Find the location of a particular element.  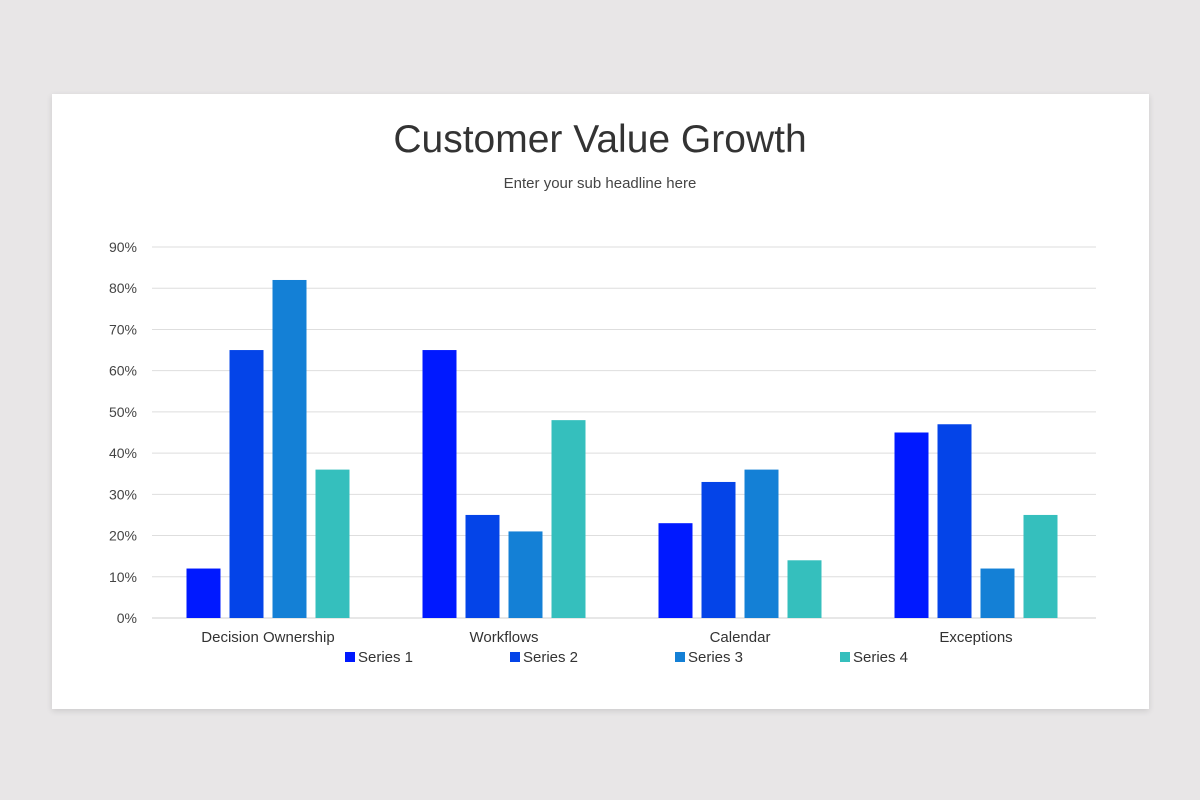

y-tick-label: 90% is located at coordinates (123, 247).